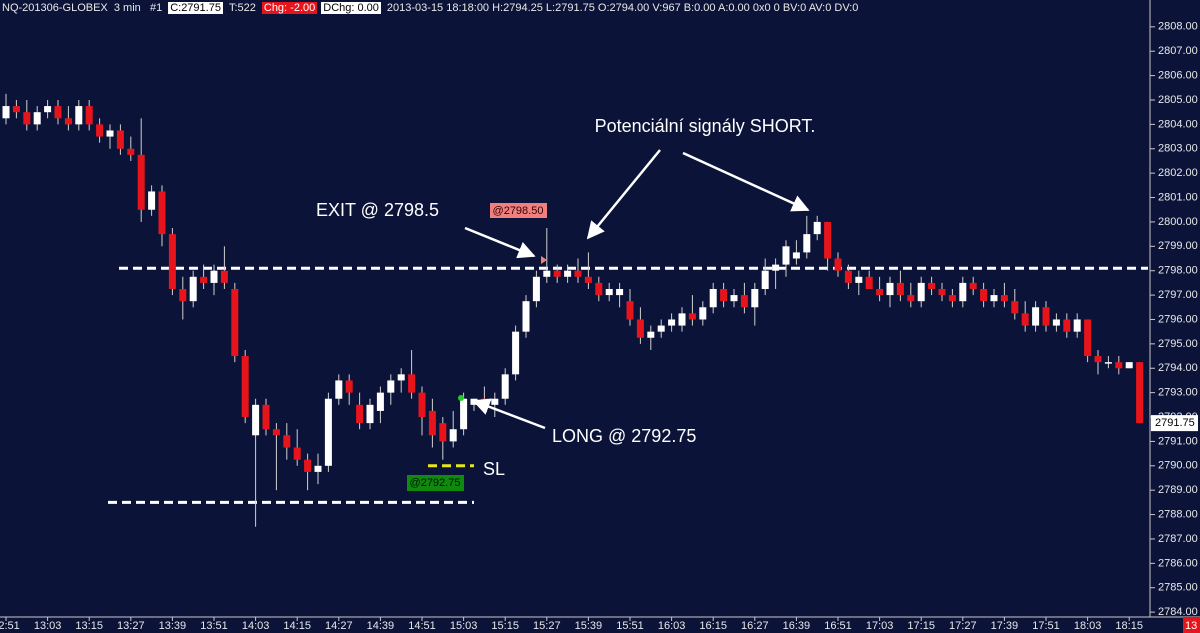 This screenshot has width=1200, height=633. What do you see at coordinates (1178, 271) in the screenshot?
I see `y-tick-label: 2798.00` at bounding box center [1178, 271].